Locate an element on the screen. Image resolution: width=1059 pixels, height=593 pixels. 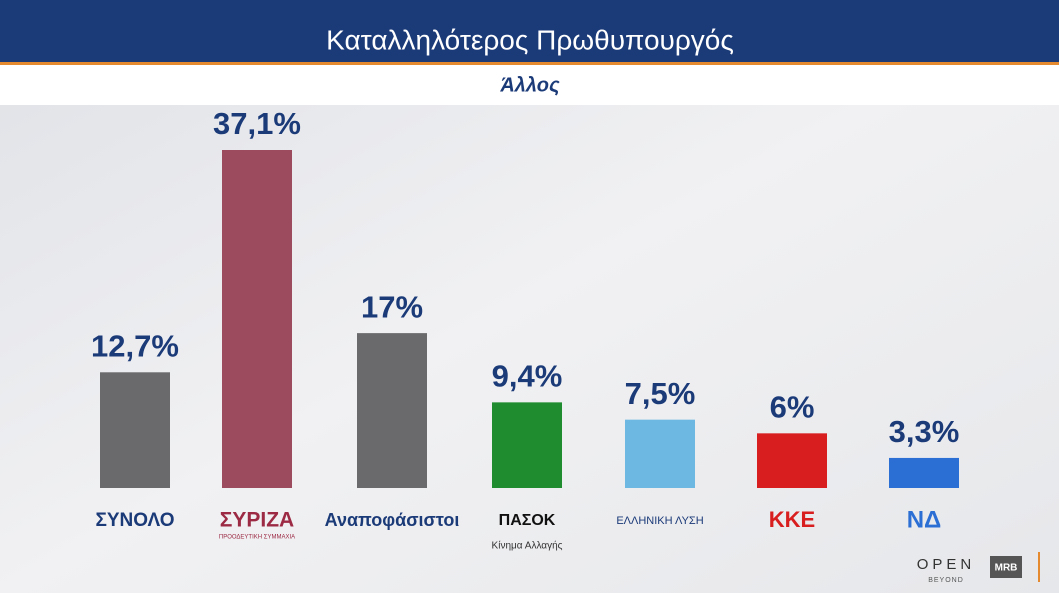
pollster-logo: MRB is located at coordinates (1006, 568).